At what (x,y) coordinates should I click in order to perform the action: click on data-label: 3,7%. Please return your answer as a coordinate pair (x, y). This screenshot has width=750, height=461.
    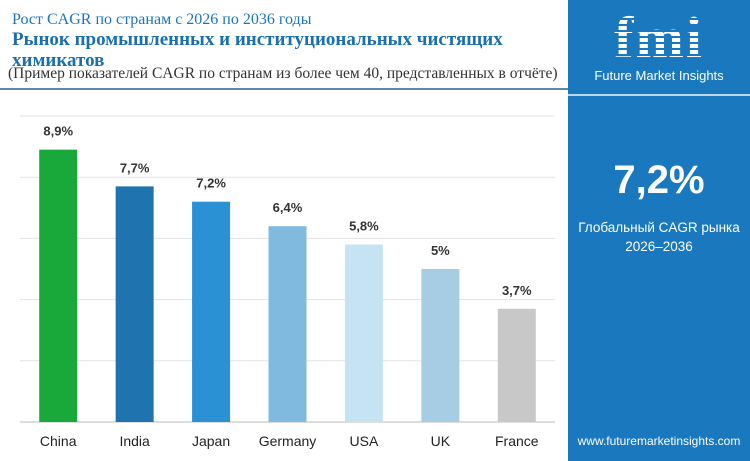
    Looking at the image, I should click on (517, 290).